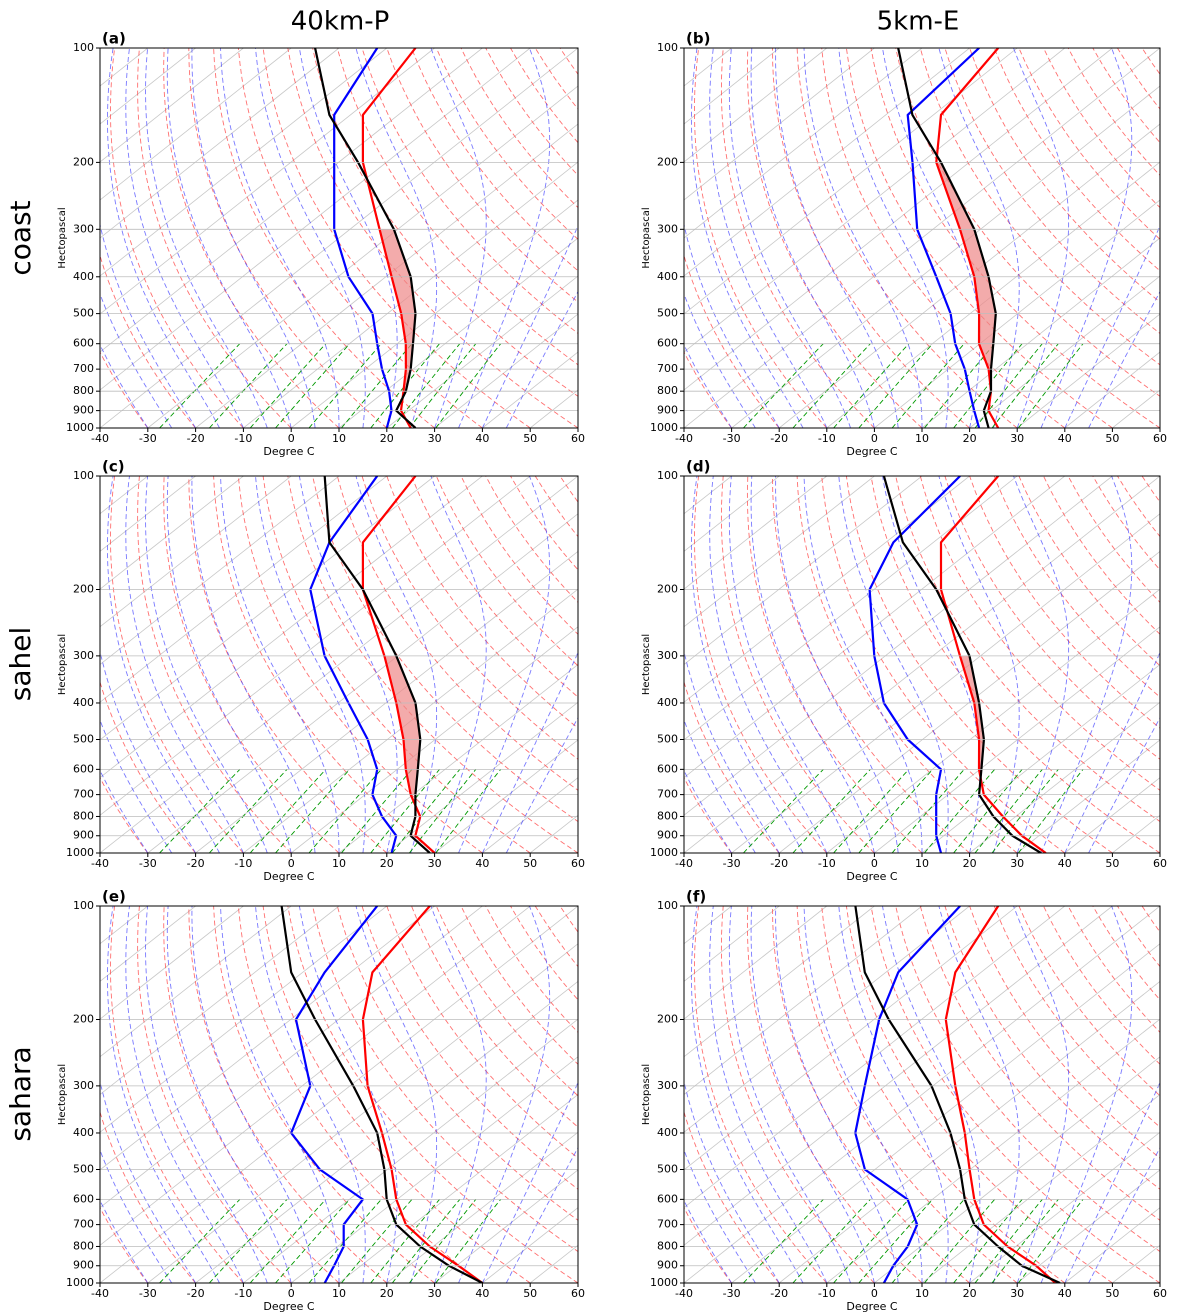  Describe the element at coordinates (20, 1093) in the screenshot. I see `row-title: sahara` at that location.